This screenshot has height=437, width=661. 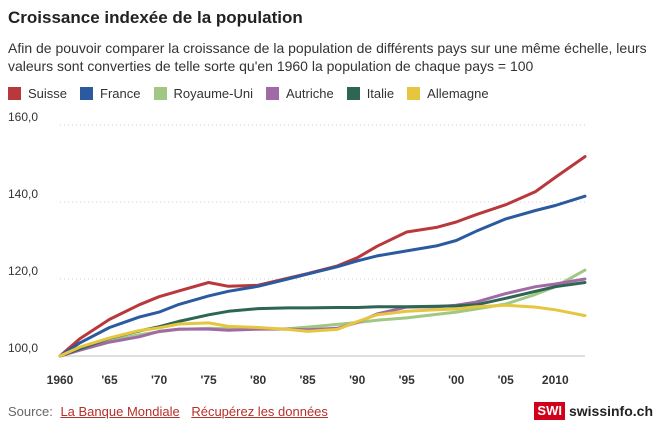 What do you see at coordinates (309, 93) in the screenshot?
I see `legend-label: Autriche` at bounding box center [309, 93].